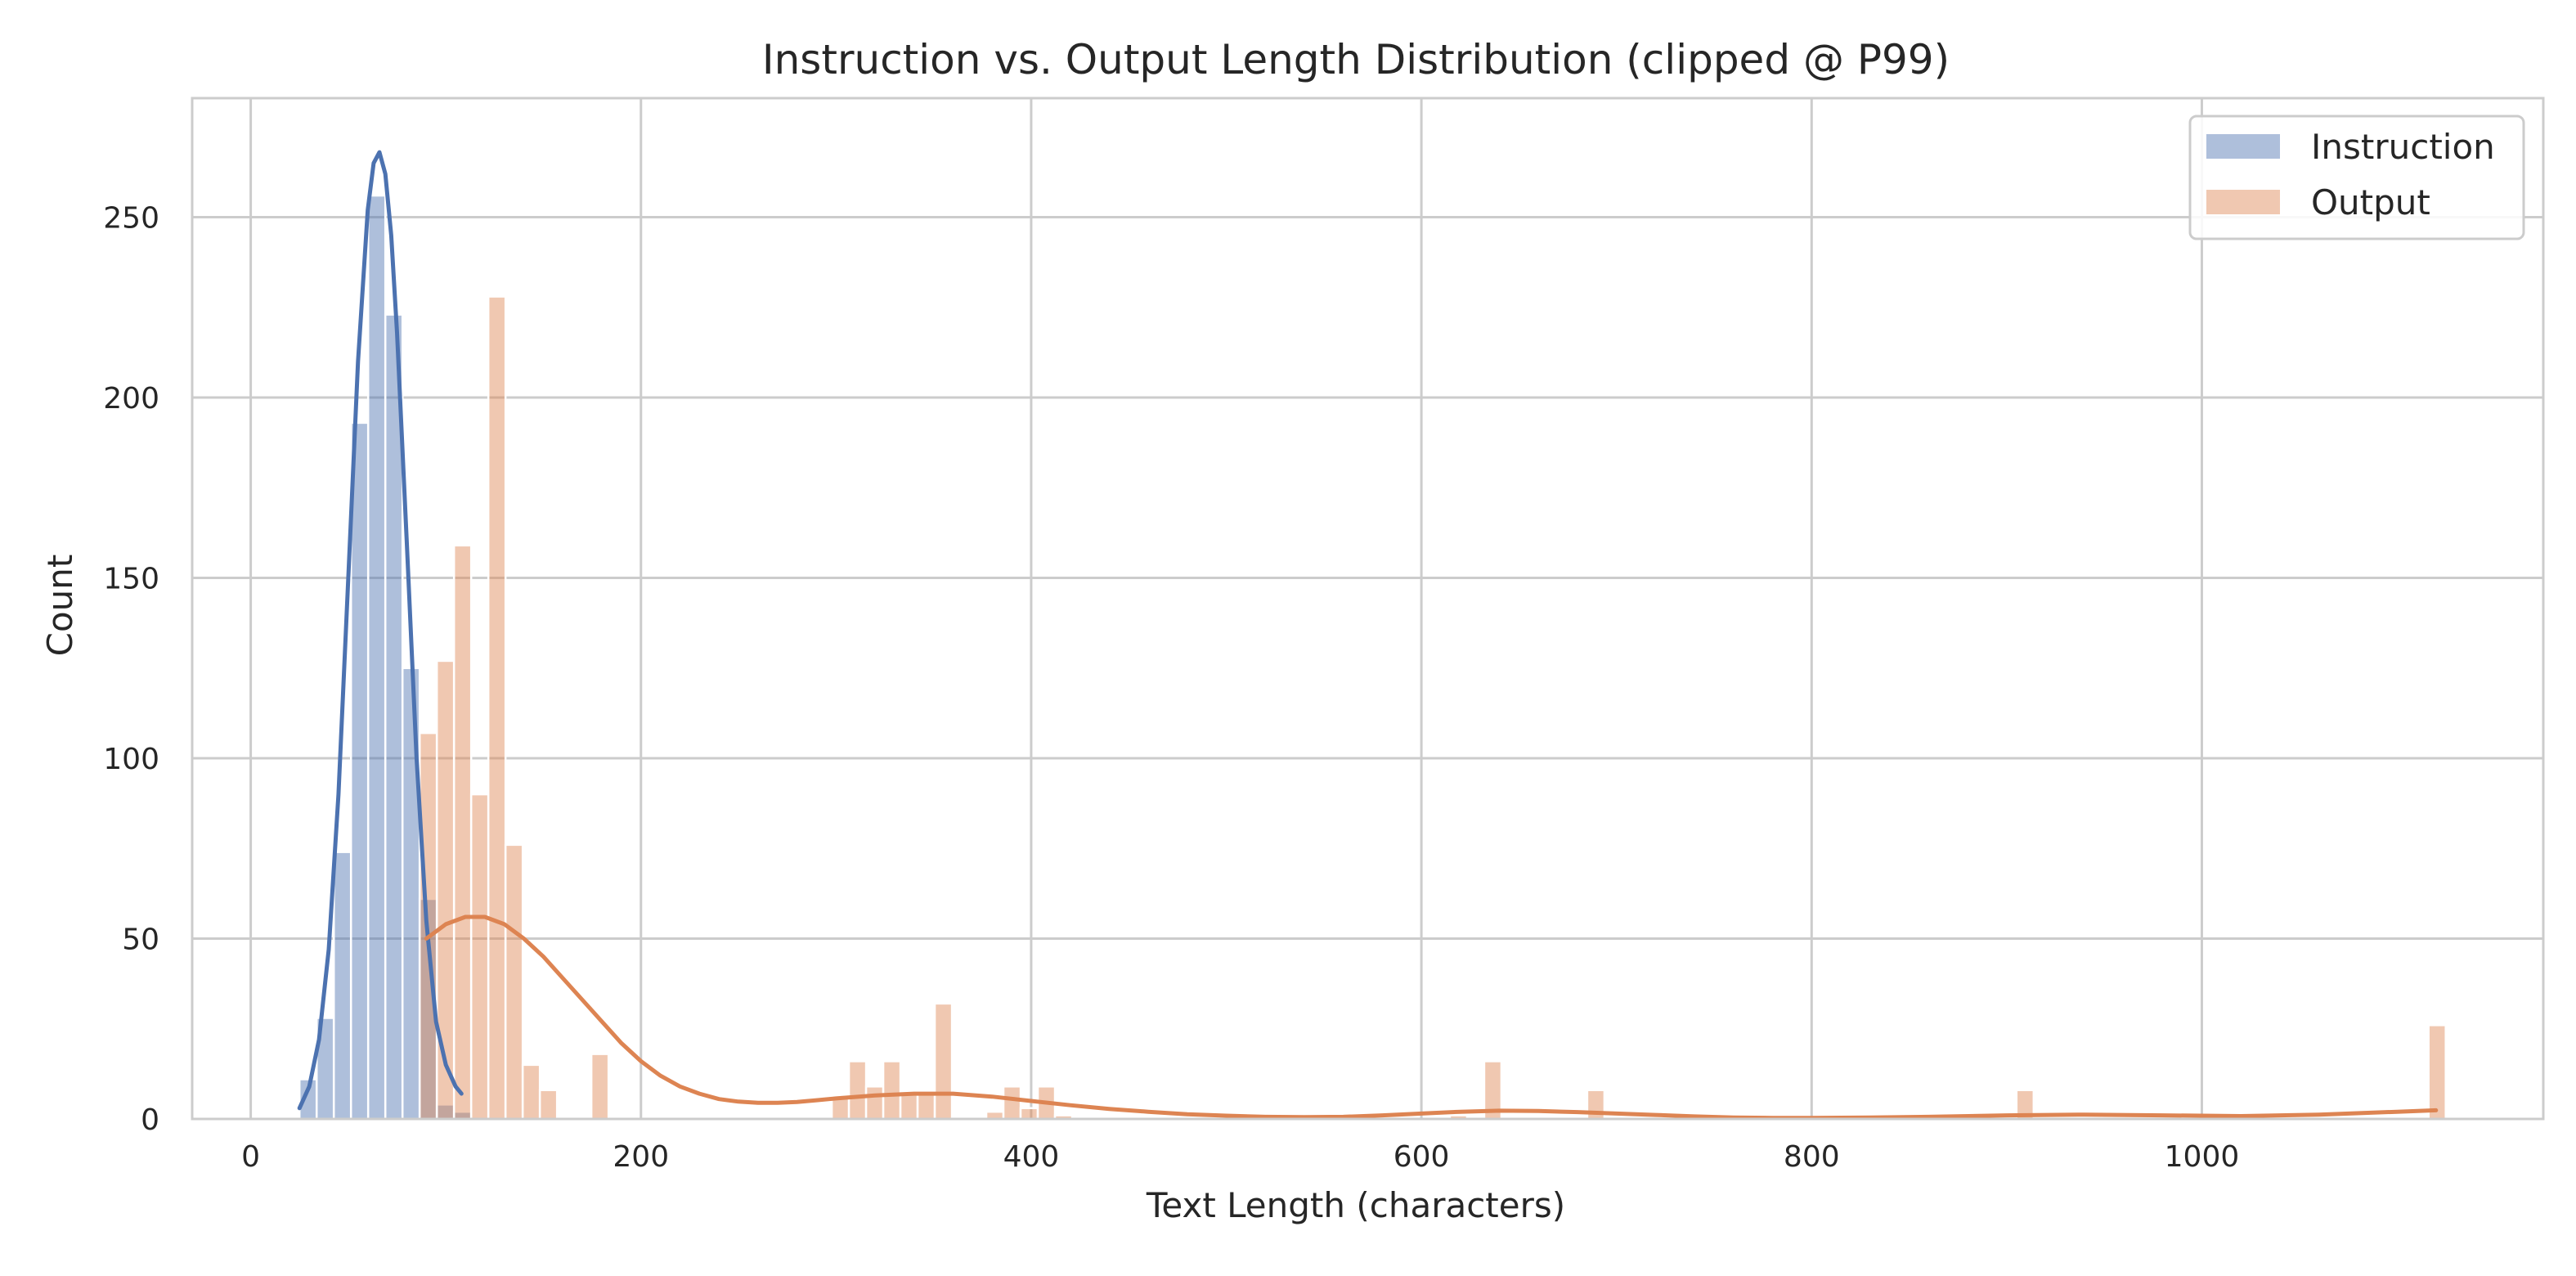 This screenshot has height=1276, width=2576. What do you see at coordinates (141, 940) in the screenshot?
I see `y-tick-label-1: 50` at bounding box center [141, 940].